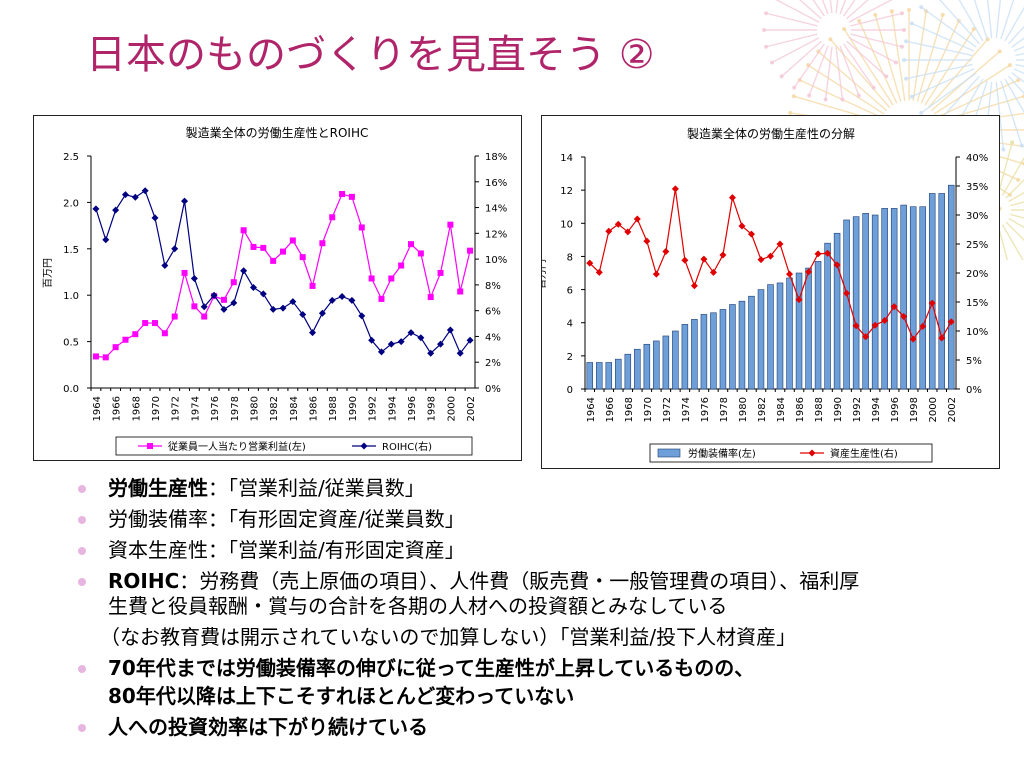  Describe the element at coordinates (353, 408) in the screenshot. I see `x-tick-label: 1990` at that location.